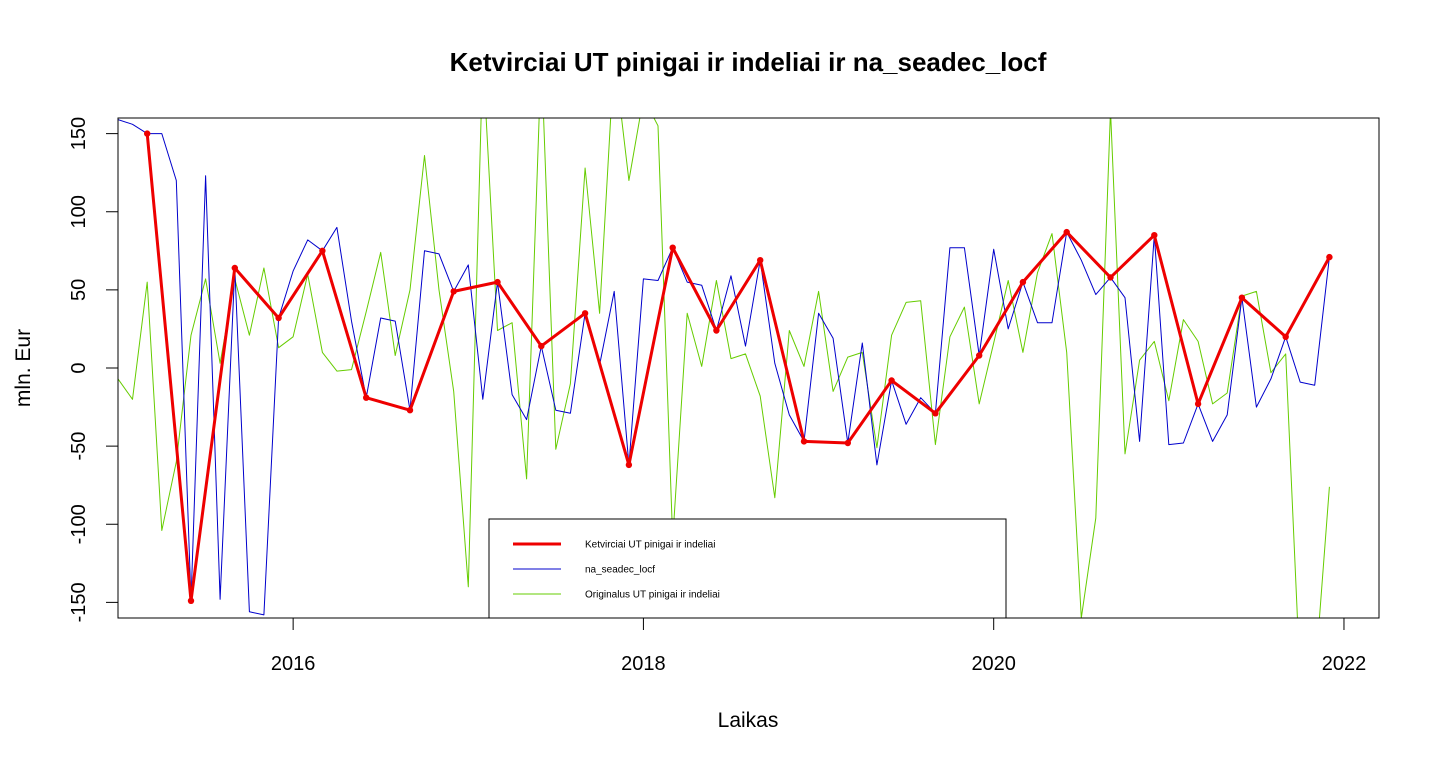  What do you see at coordinates (993, 664) in the screenshot?
I see `x-tick-label-2: 2020` at bounding box center [993, 664].